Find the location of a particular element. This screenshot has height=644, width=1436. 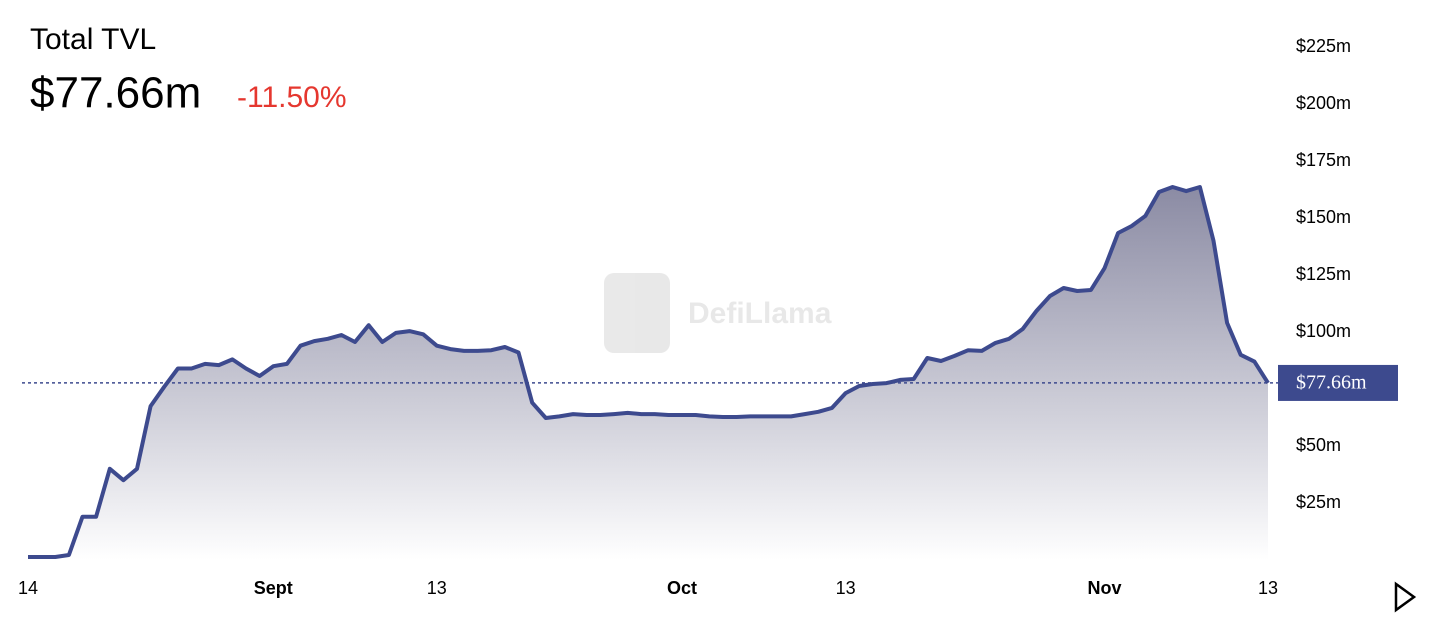

x-tick-label: Oct is located at coordinates (682, 588).